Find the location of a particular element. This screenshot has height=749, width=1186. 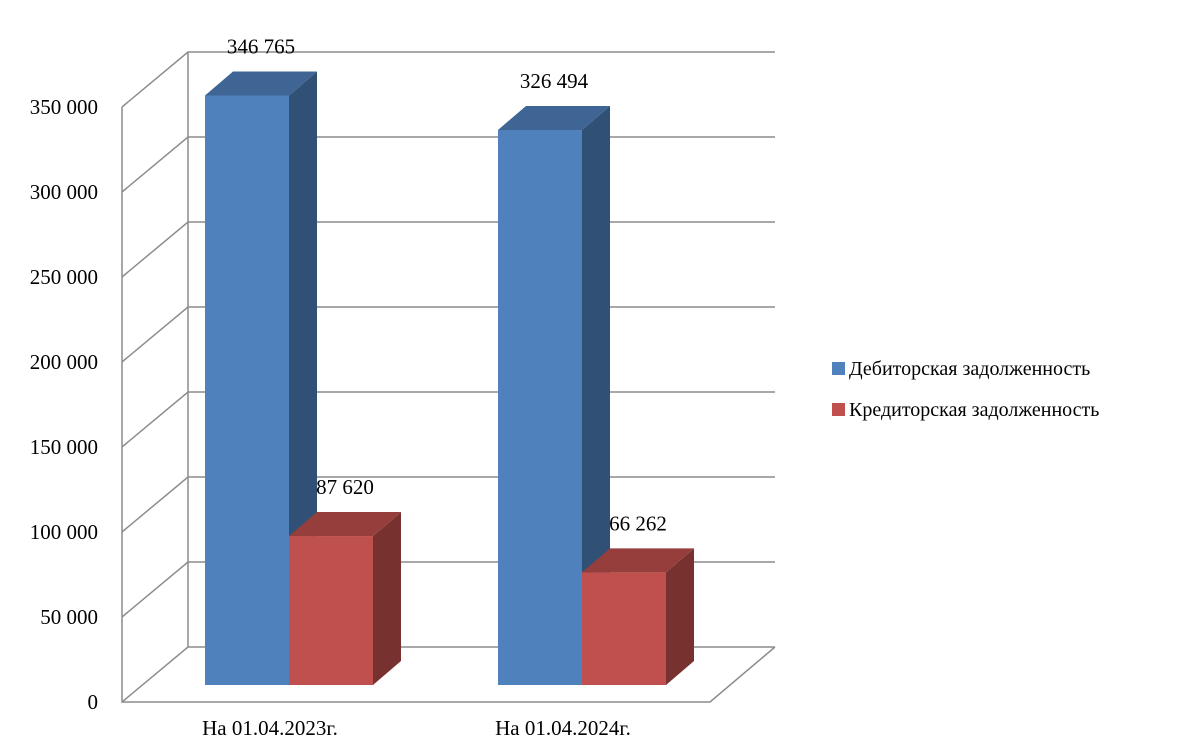

y-tick-label: 100 000 is located at coordinates (64, 532).